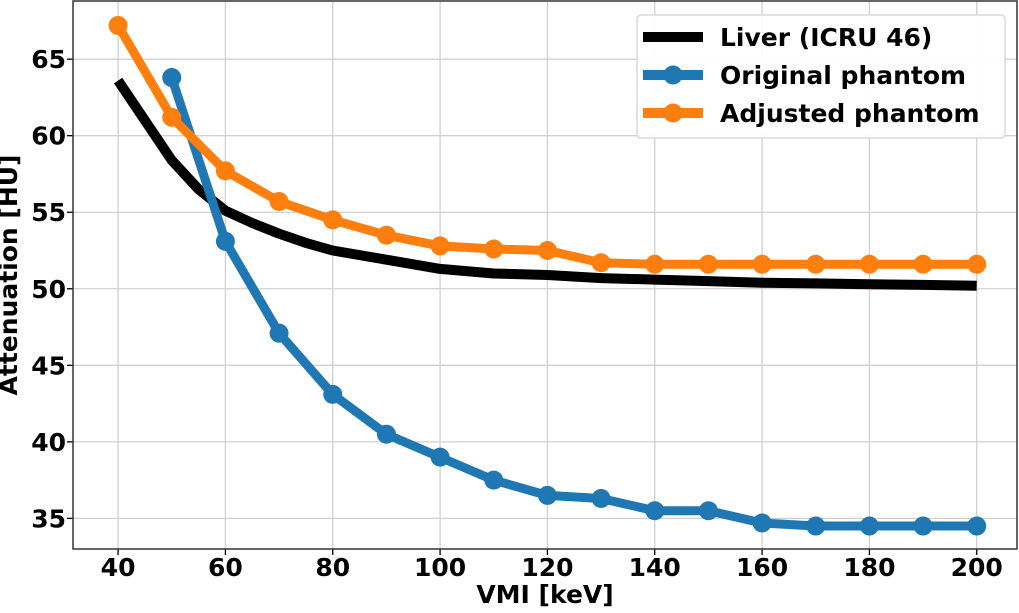 The height and width of the screenshot is (613, 1019). Describe the element at coordinates (48, 442) in the screenshot. I see `y-tick-label: 40` at that location.